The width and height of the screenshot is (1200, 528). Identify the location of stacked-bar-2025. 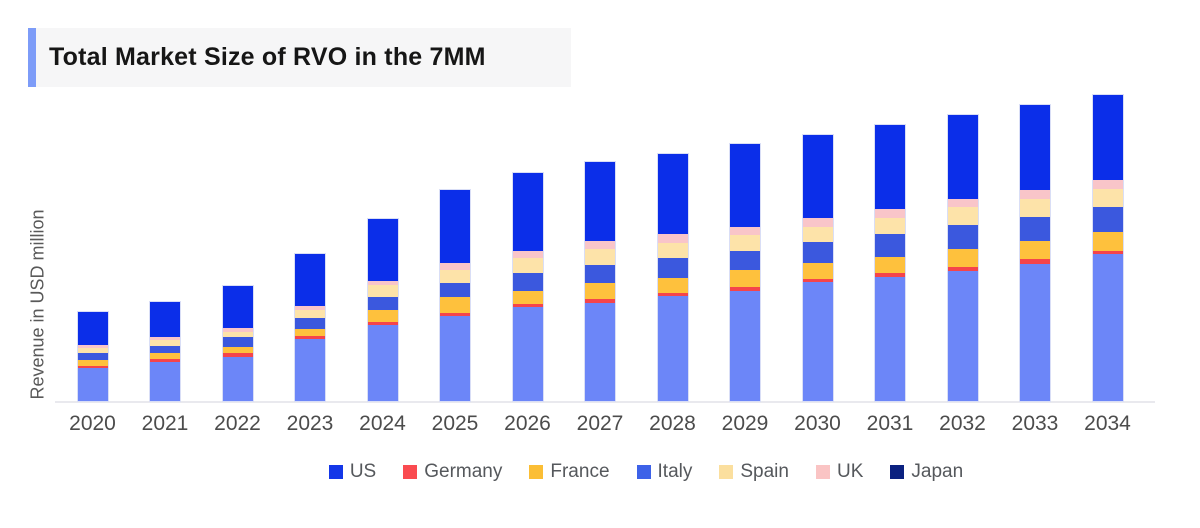
(455, 295).